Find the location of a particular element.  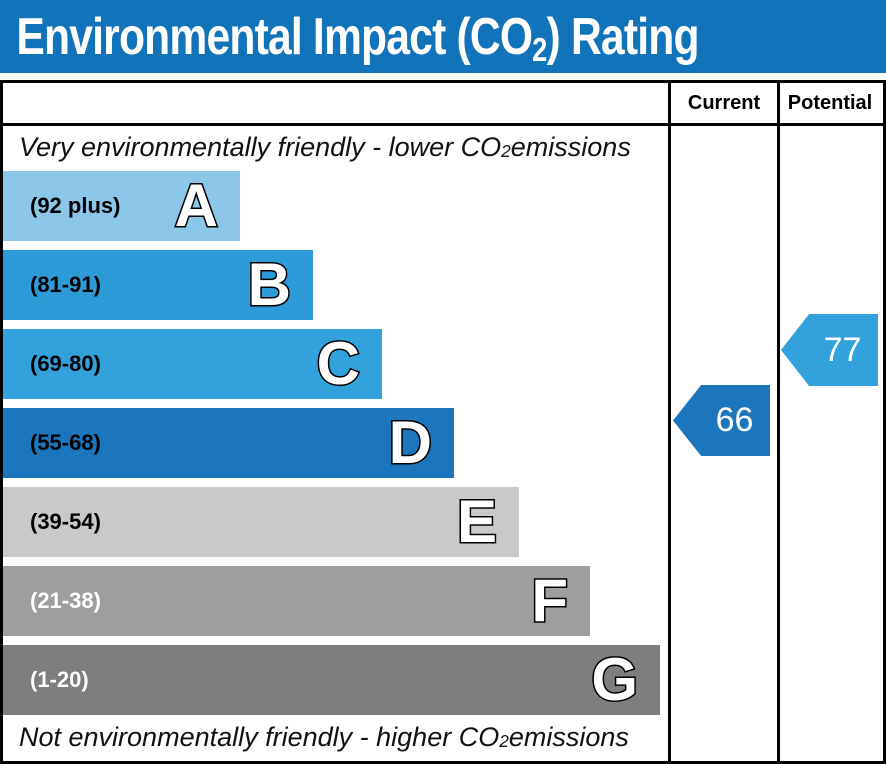

band-c-range: (69-80) is located at coordinates (65, 363).